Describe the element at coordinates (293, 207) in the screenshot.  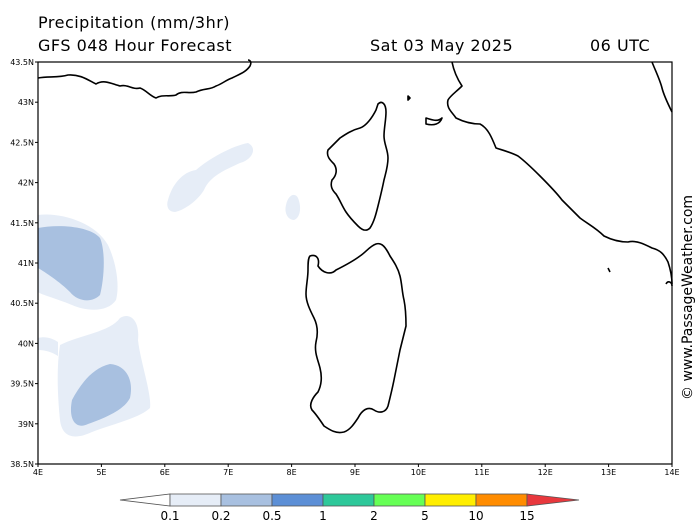
I see `precip-area-corsica-west` at that location.